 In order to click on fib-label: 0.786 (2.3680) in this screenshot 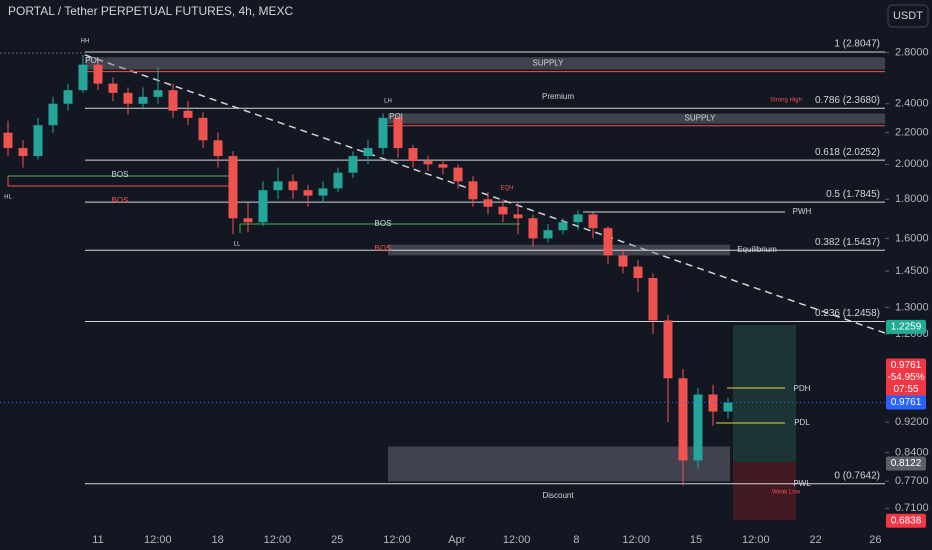, I will do `click(847, 100)`.